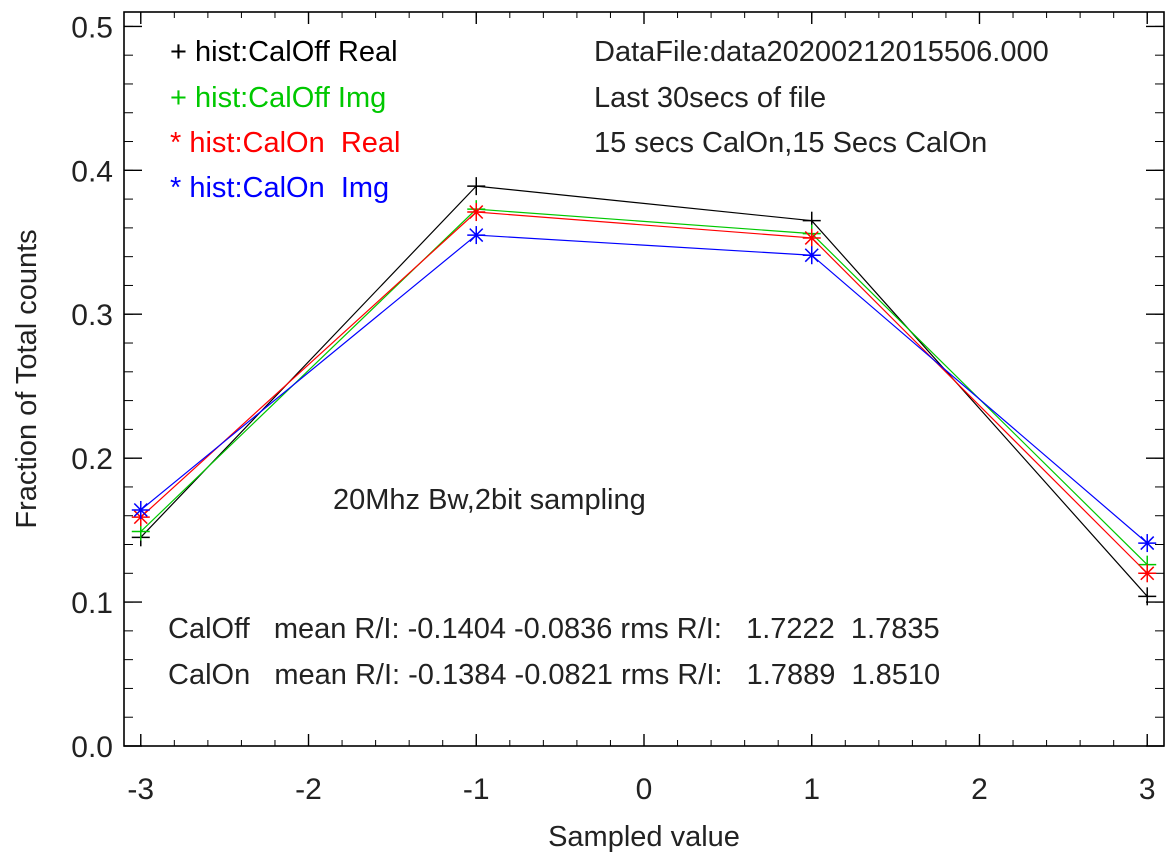  I want to click on bandwidth-annotation: 20Mhz Bw,2bit sampling, so click(489, 500).